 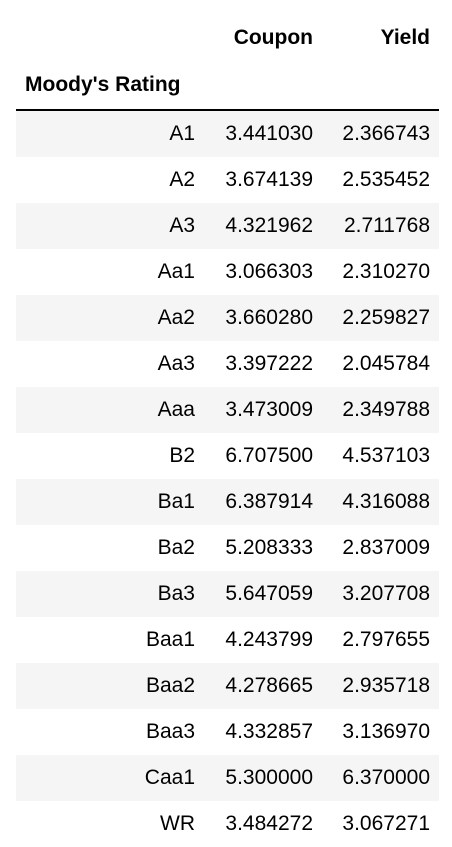 What do you see at coordinates (170, 685) in the screenshot?
I see `row-index-rating: Baa2` at bounding box center [170, 685].